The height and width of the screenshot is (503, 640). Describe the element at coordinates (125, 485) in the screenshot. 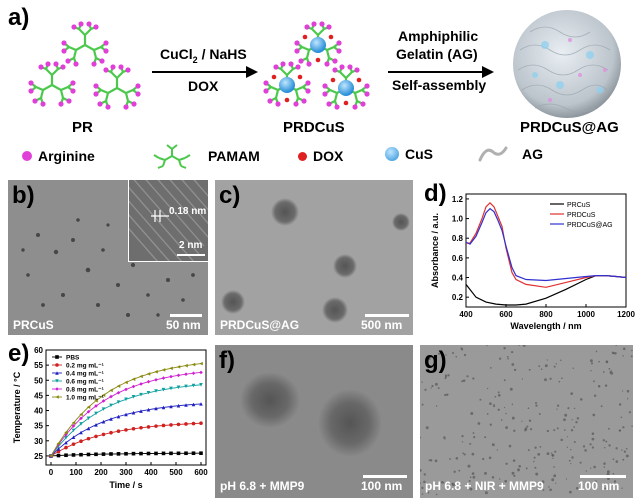

I see `x-axis-label: Time / s` at that location.